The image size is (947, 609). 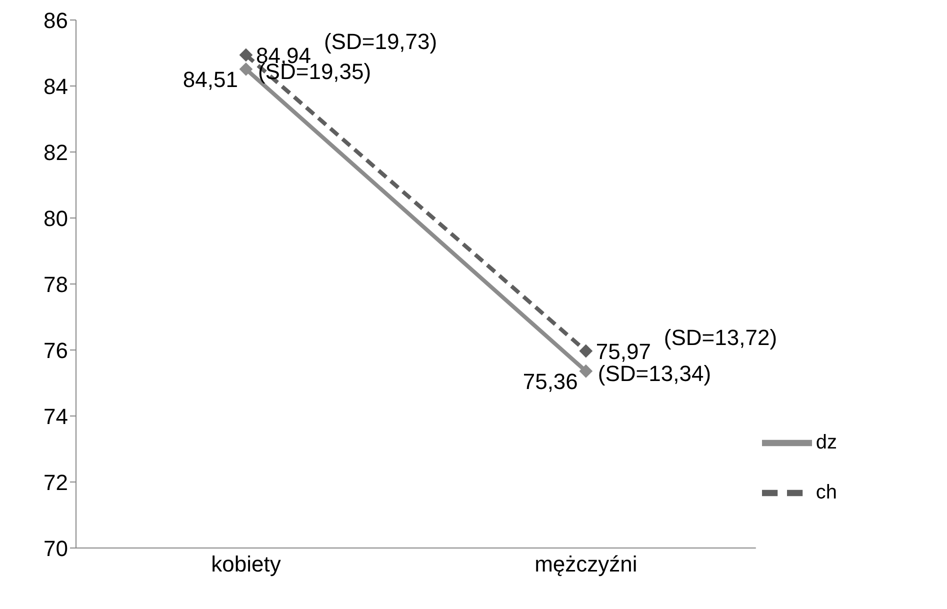 What do you see at coordinates (826, 442) in the screenshot?
I see `legend-label: dz` at bounding box center [826, 442].